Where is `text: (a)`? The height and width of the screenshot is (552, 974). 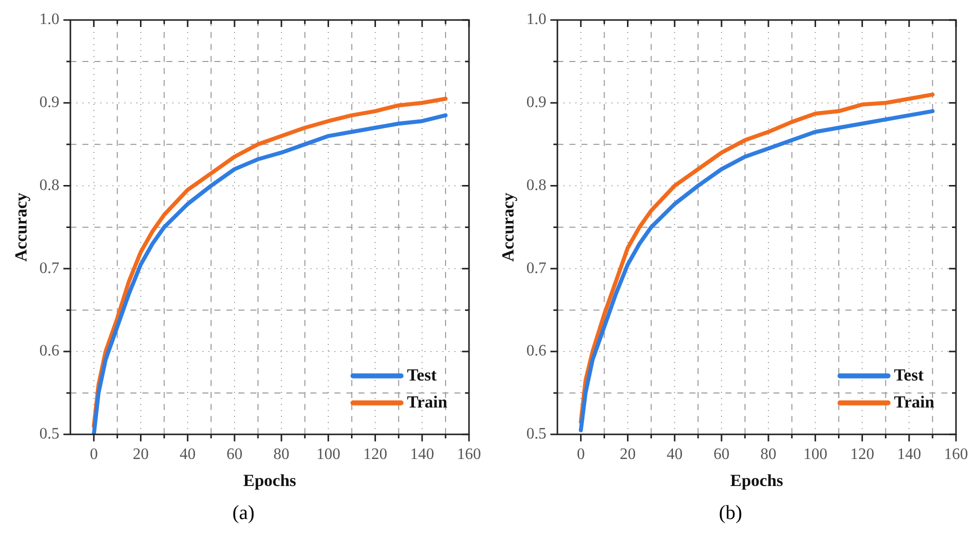
text: (a) is located at coordinates (243, 513).